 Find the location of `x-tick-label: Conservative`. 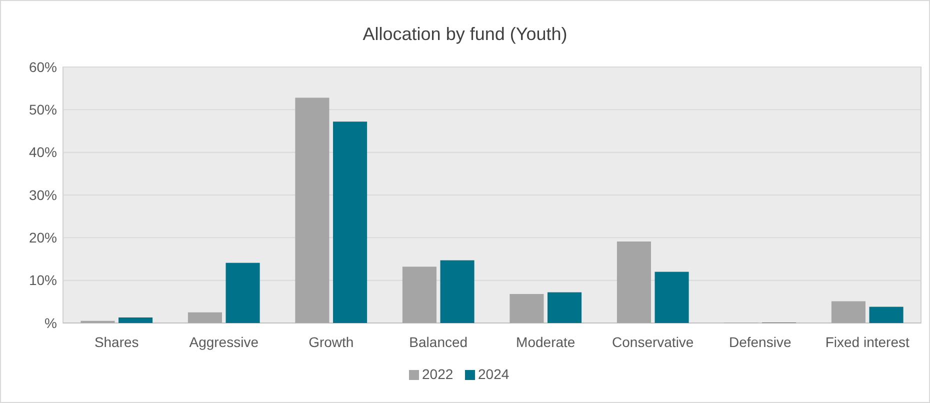

x-tick-label: Conservative is located at coordinates (653, 342).